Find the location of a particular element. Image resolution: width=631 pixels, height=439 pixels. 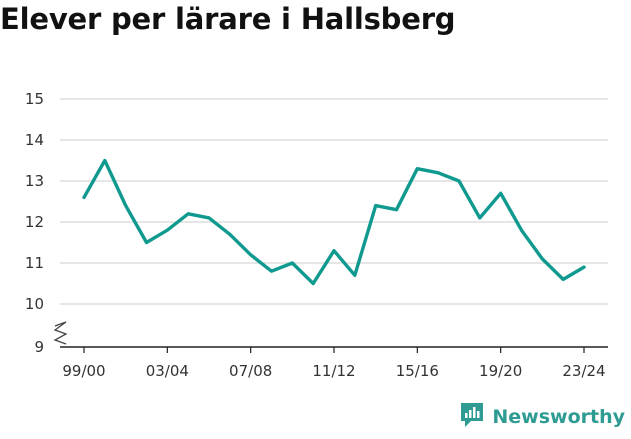

x-axis: 99/00 03/04 07/08 11/12 15/16 19/20 23/24 is located at coordinates (334, 363).